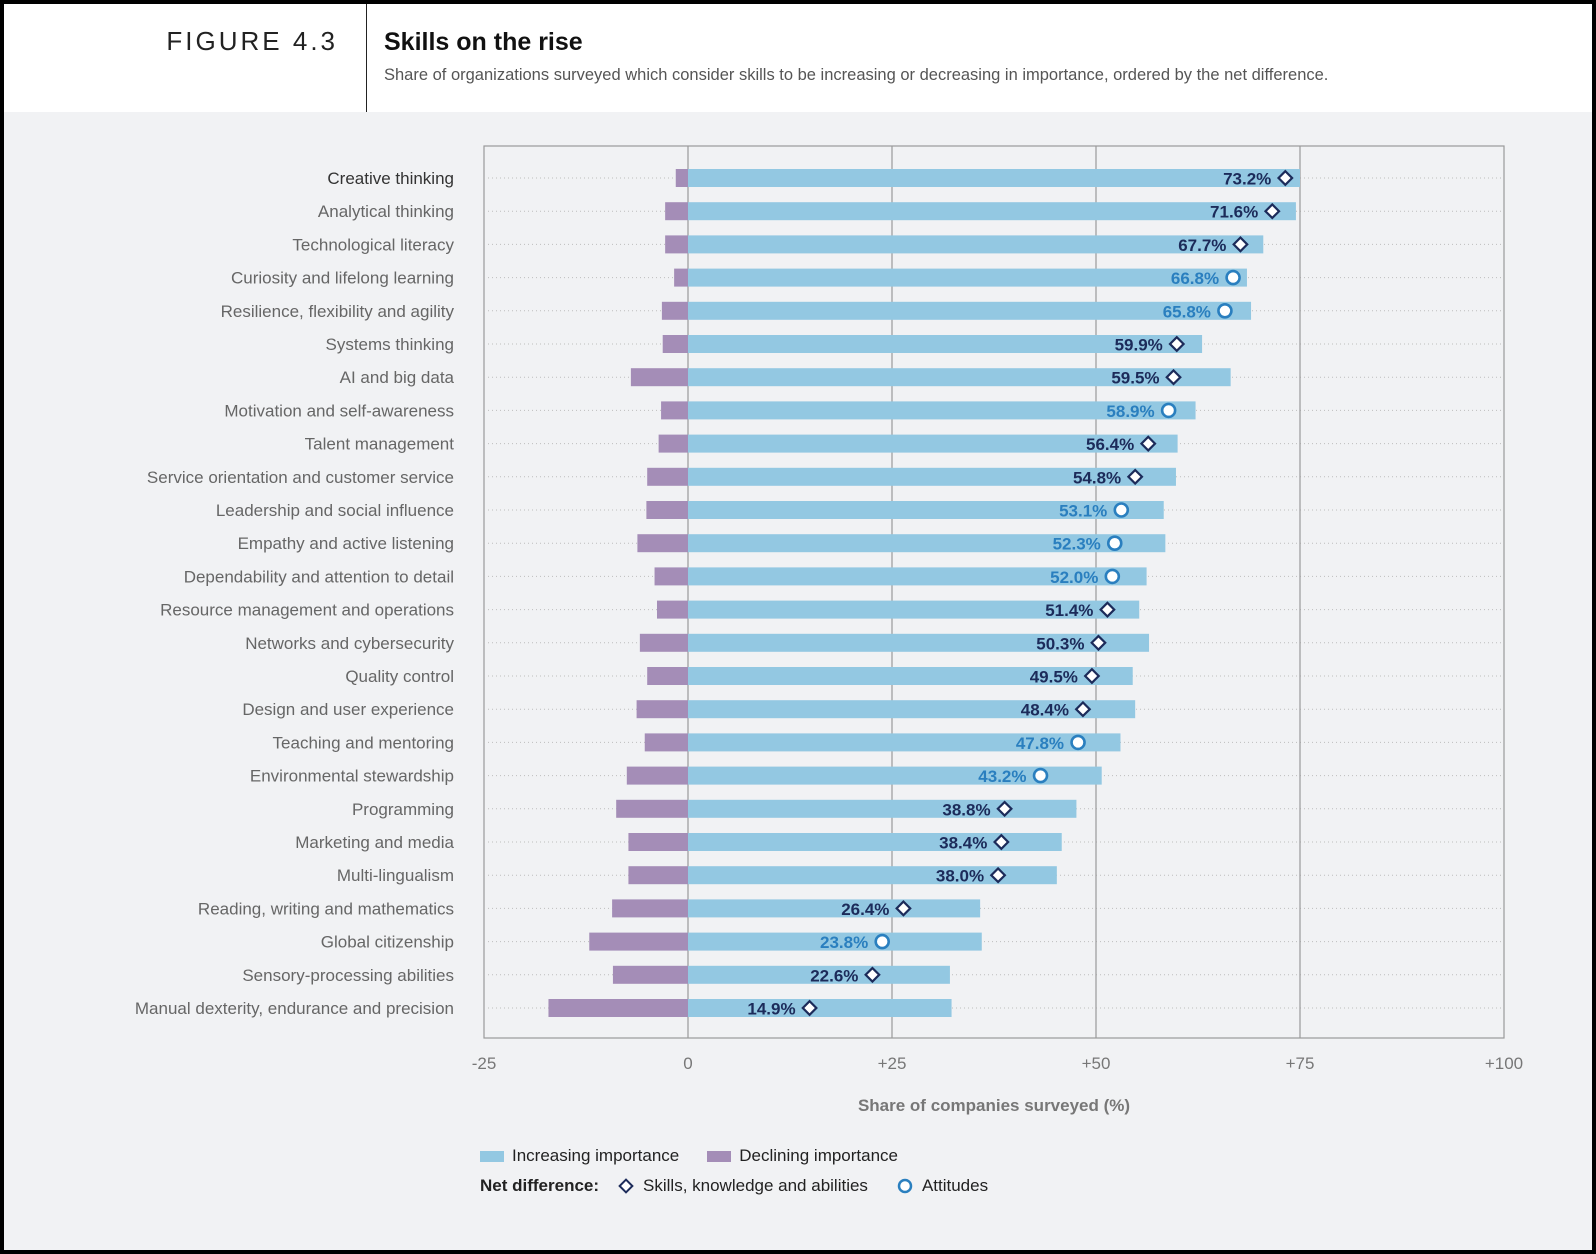 The width and height of the screenshot is (1596, 1254). I want to click on category-label: AI and big data, so click(397, 377).